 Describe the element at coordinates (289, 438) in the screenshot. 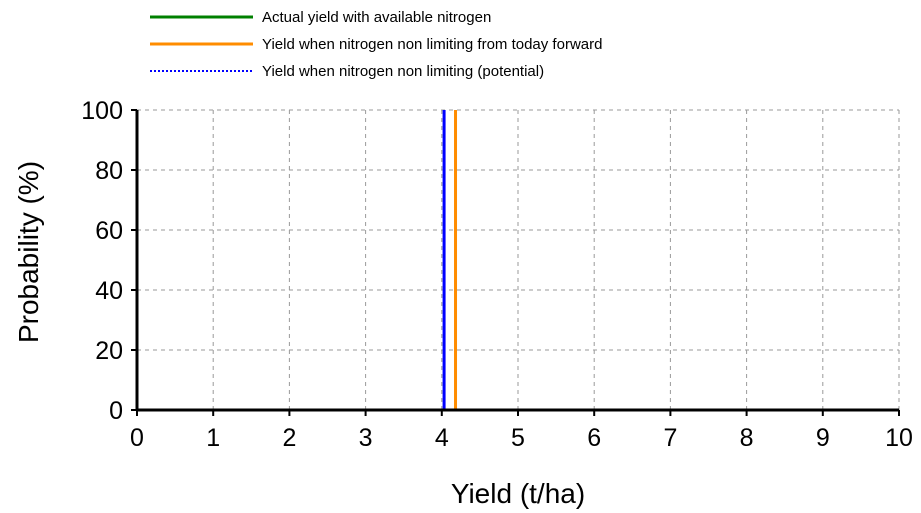

I see `x-tick-label: 2` at that location.